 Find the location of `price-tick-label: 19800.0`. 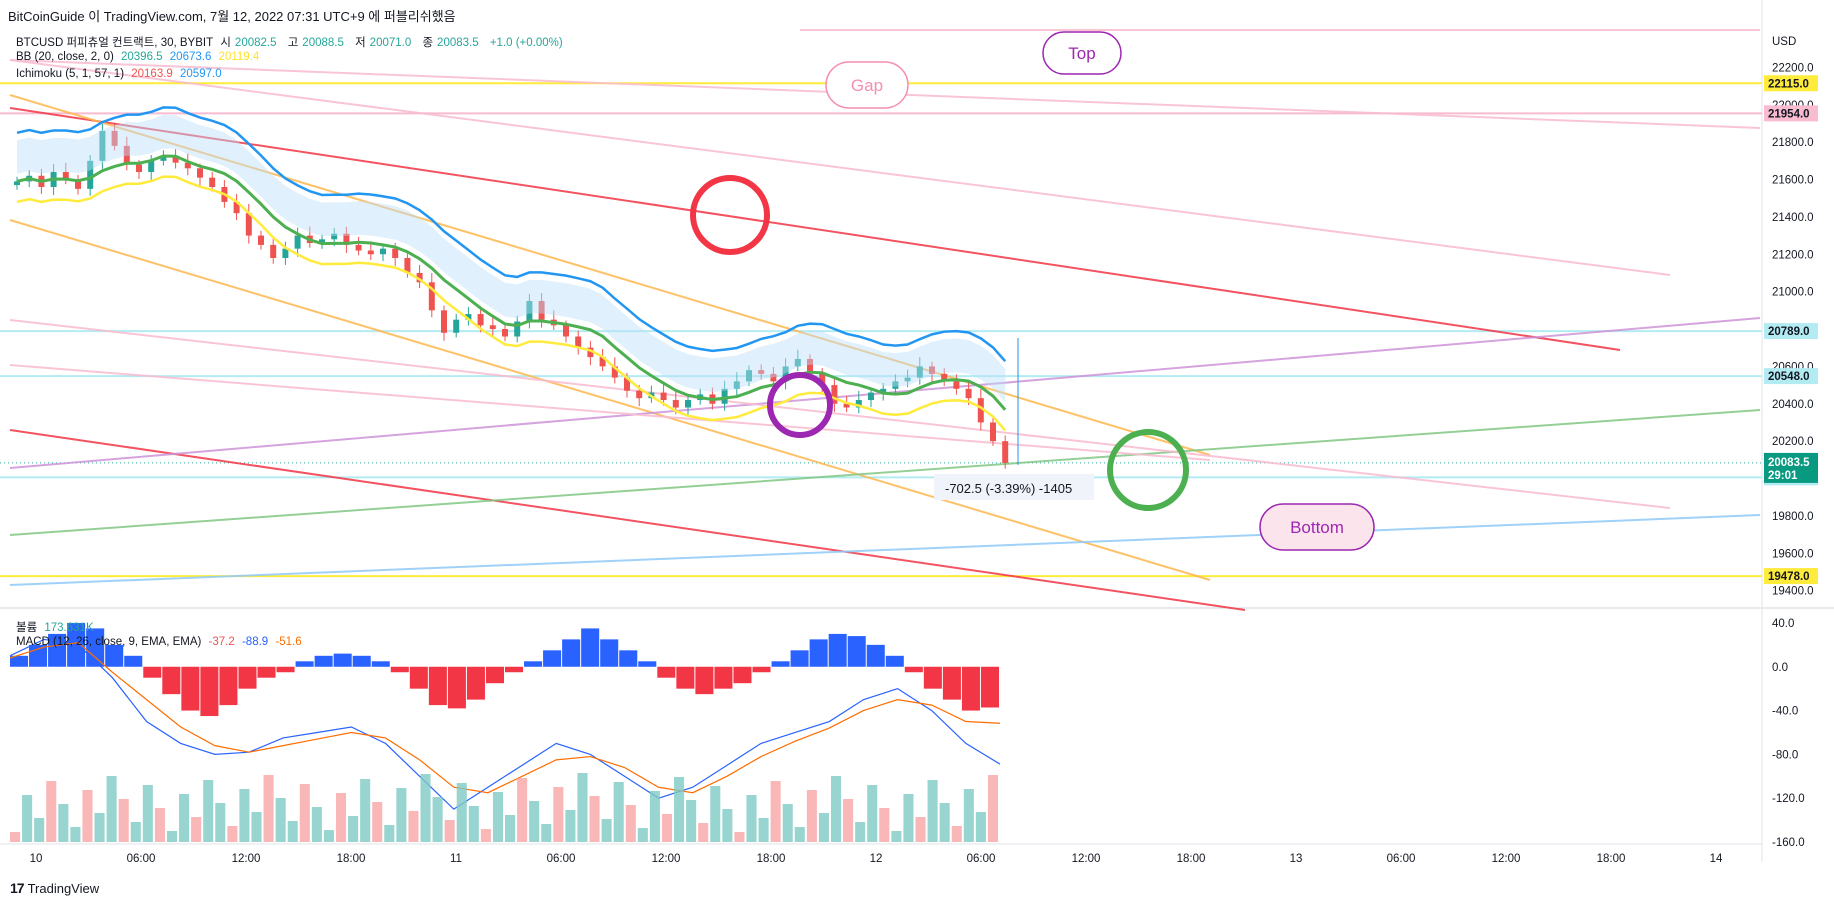

price-tick-label: 19800.0 is located at coordinates (1793, 517).